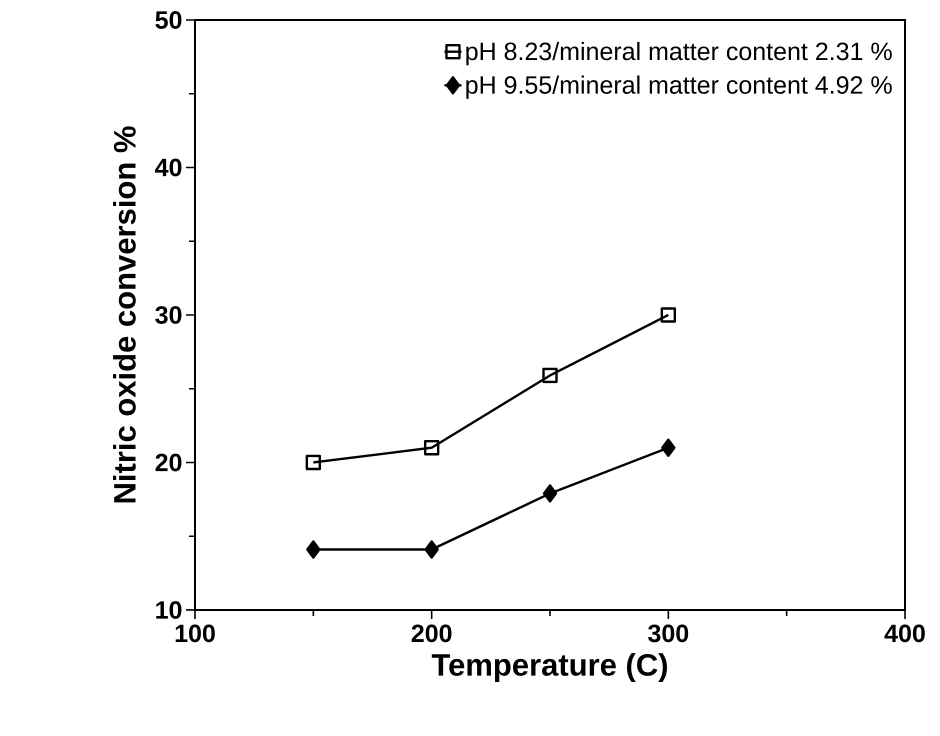 This screenshot has height=736, width=940. What do you see at coordinates (168, 167) in the screenshot?
I see `y-tick-label: 40` at bounding box center [168, 167].